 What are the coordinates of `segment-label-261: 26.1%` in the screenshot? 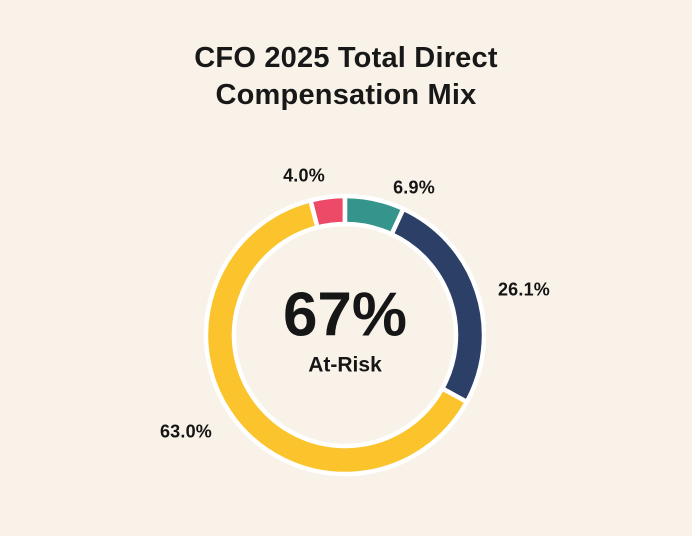 It's located at (524, 289).